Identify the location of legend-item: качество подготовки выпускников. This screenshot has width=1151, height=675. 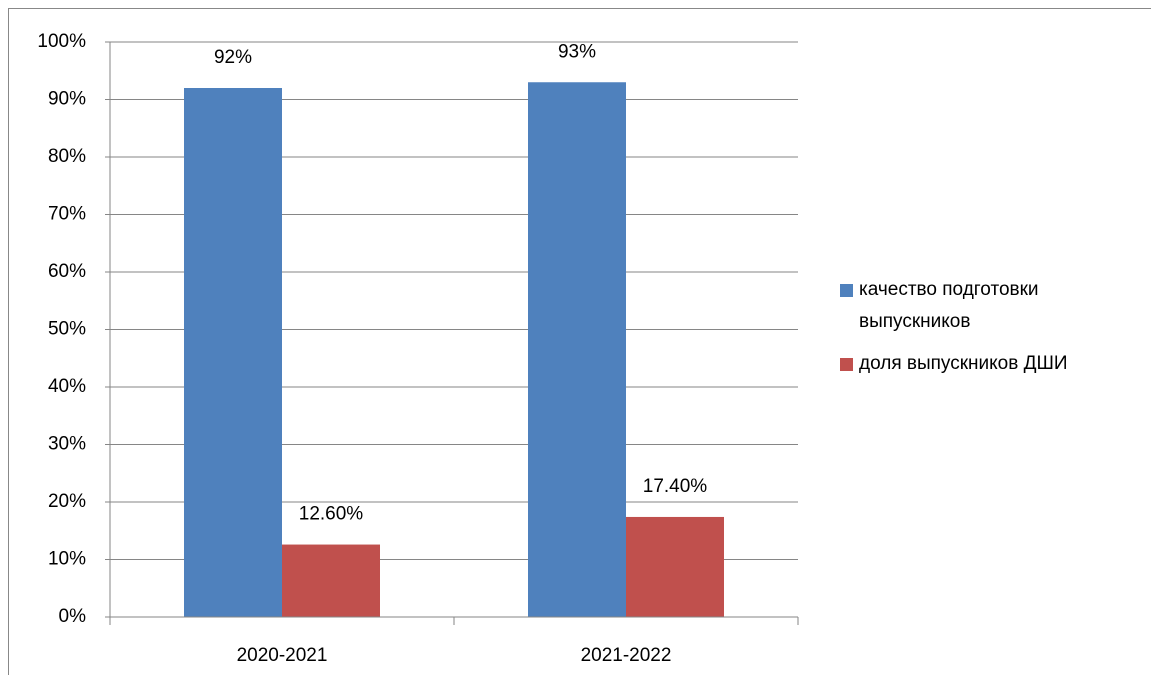
(985, 306).